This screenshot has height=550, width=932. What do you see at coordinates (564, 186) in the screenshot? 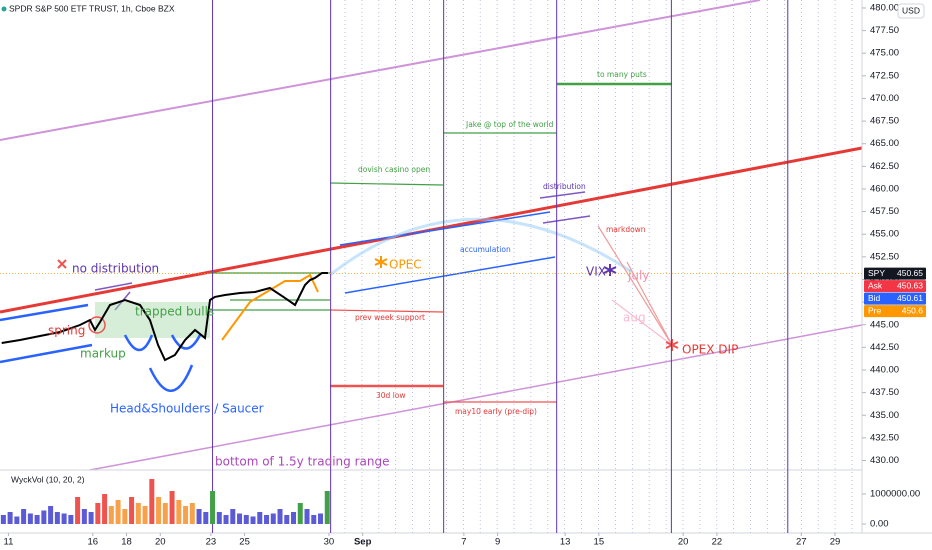
I see `annotation: distribution` at bounding box center [564, 186].